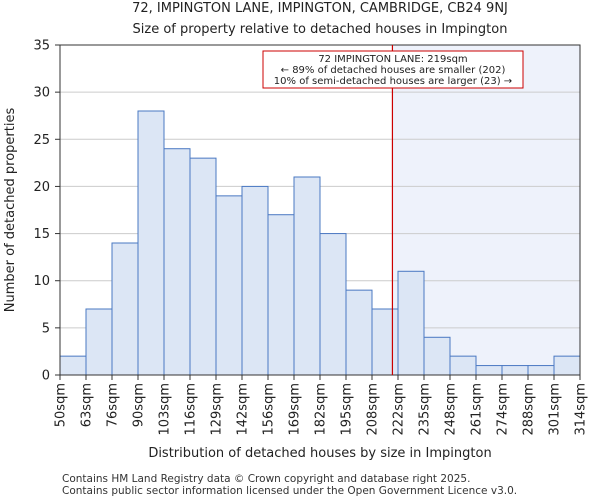 This screenshot has height=500, width=600. Describe the element at coordinates (113, 405) in the screenshot. I see `x-tick-label: 76sqm` at that location.